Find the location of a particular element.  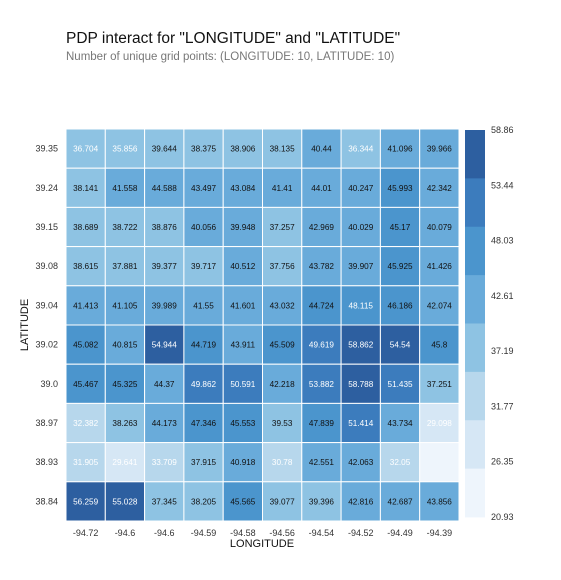

cell-value-label: 42.342 is located at coordinates (439, 188).